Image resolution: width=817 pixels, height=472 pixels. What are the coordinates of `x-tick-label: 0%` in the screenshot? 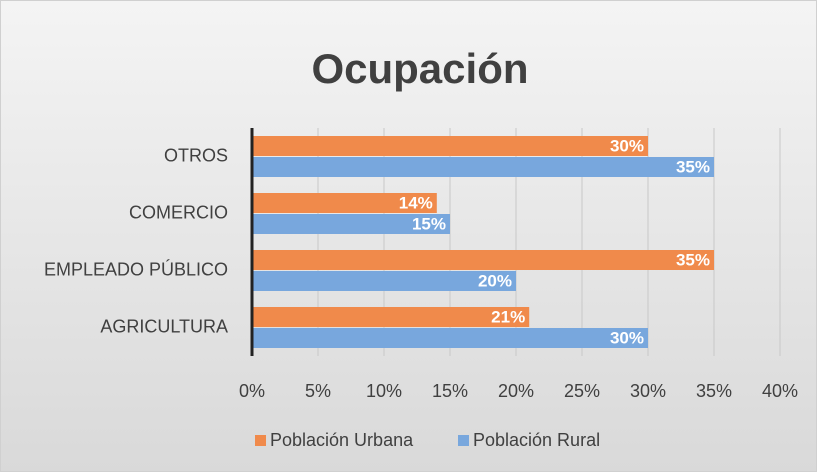 It's located at (252, 391).